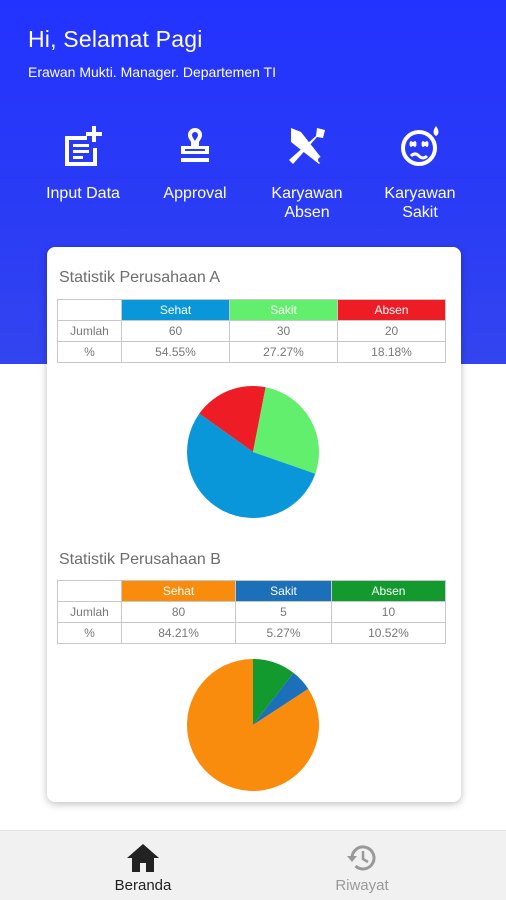 The width and height of the screenshot is (506, 900). What do you see at coordinates (143, 885) in the screenshot?
I see `nav-beranda-label: Beranda` at bounding box center [143, 885].